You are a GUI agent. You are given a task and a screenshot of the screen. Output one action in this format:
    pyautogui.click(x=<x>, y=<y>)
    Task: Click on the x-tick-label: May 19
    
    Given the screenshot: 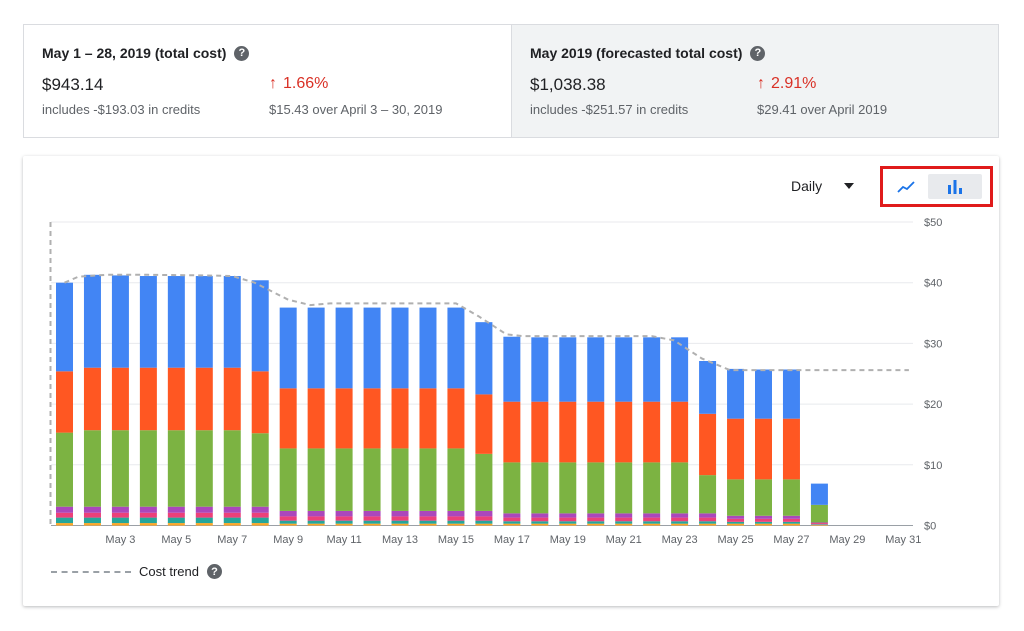 What is the action you would take?
    pyautogui.click(x=568, y=540)
    